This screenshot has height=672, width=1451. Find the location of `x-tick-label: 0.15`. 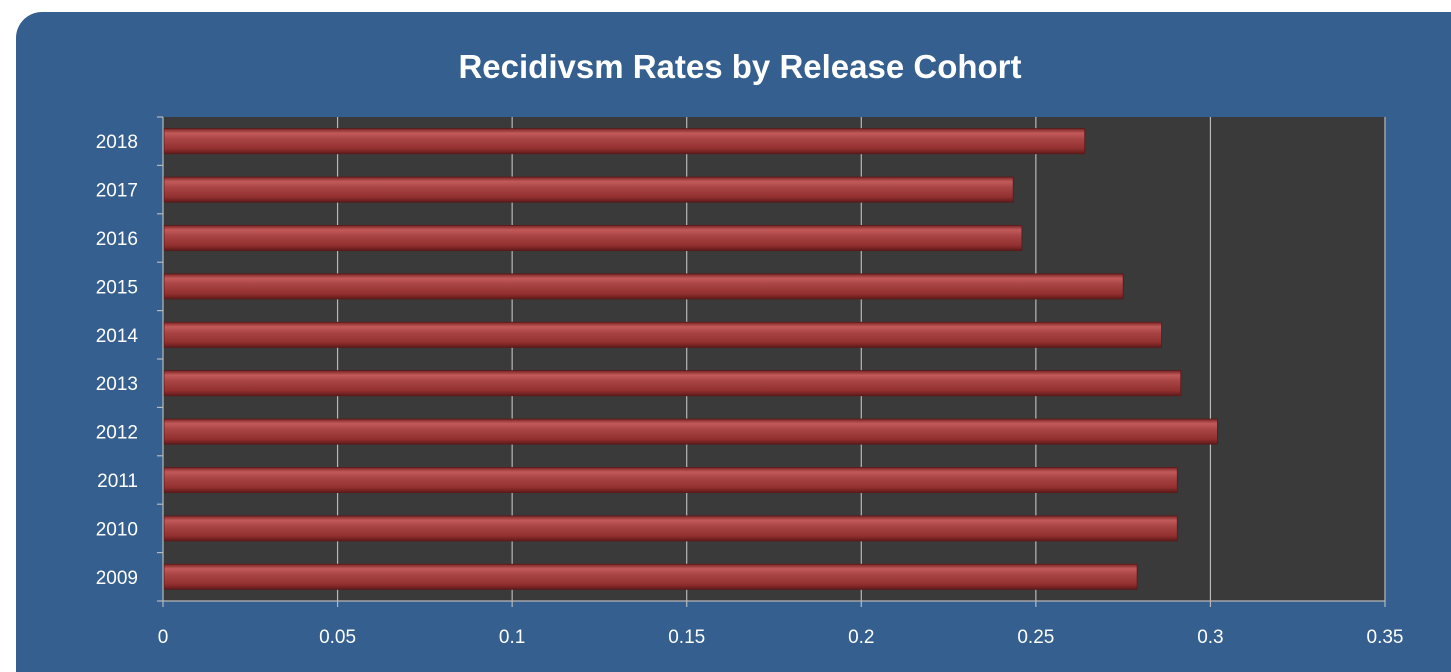

x-tick-label: 0.15 is located at coordinates (686, 637).